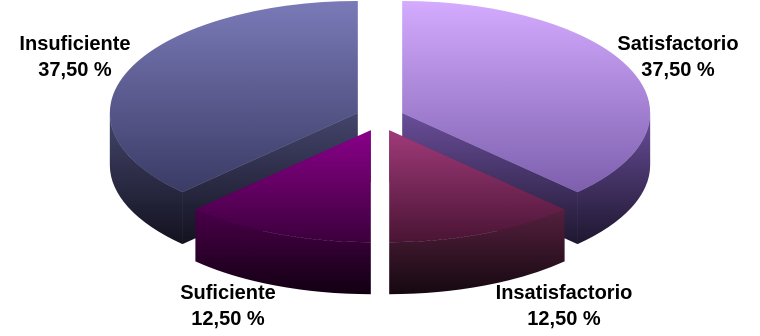  I want to click on slice-name: Insatisfactorio, so click(564, 293).